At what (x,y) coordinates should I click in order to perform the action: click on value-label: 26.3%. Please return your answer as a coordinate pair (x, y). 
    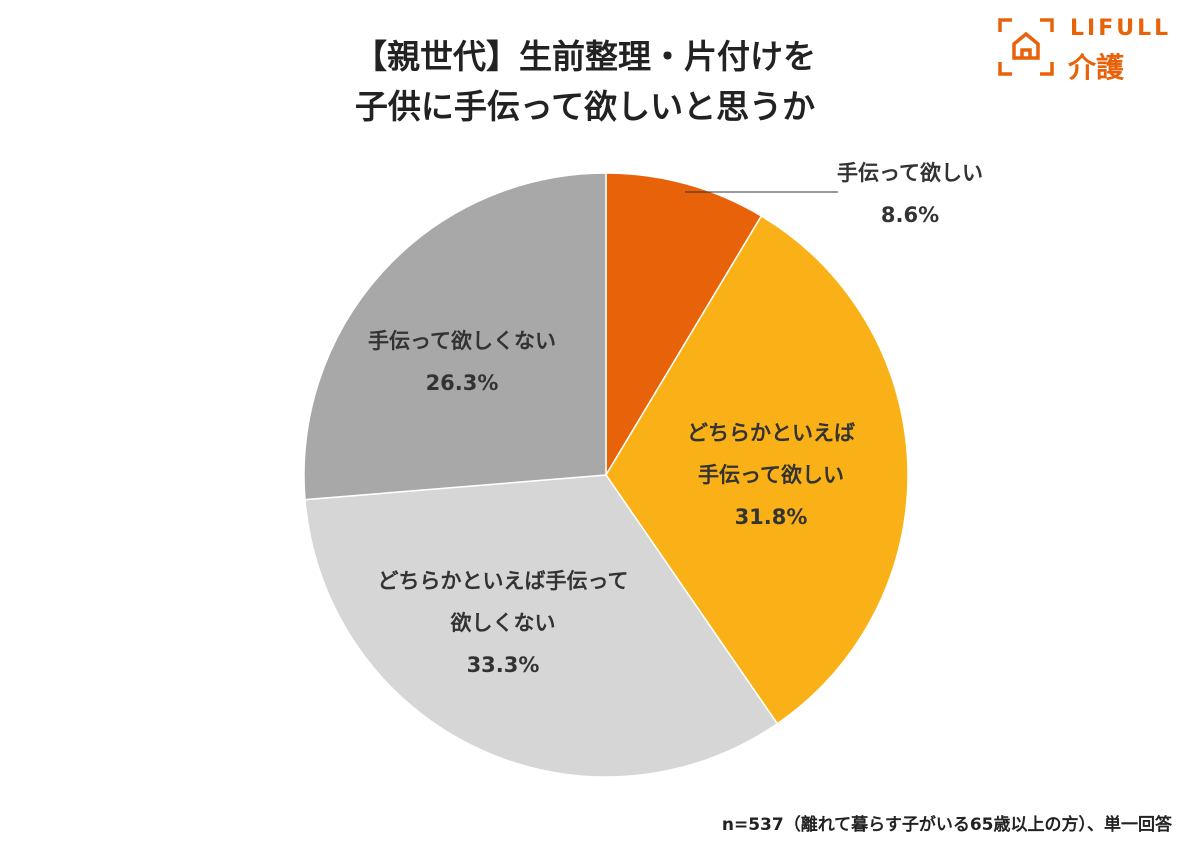
    Looking at the image, I should click on (462, 383).